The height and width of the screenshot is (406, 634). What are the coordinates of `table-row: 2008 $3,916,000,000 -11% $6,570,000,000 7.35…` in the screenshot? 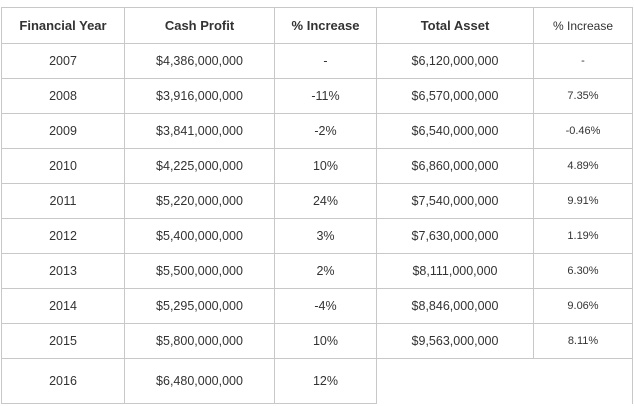 It's located at (317, 96).